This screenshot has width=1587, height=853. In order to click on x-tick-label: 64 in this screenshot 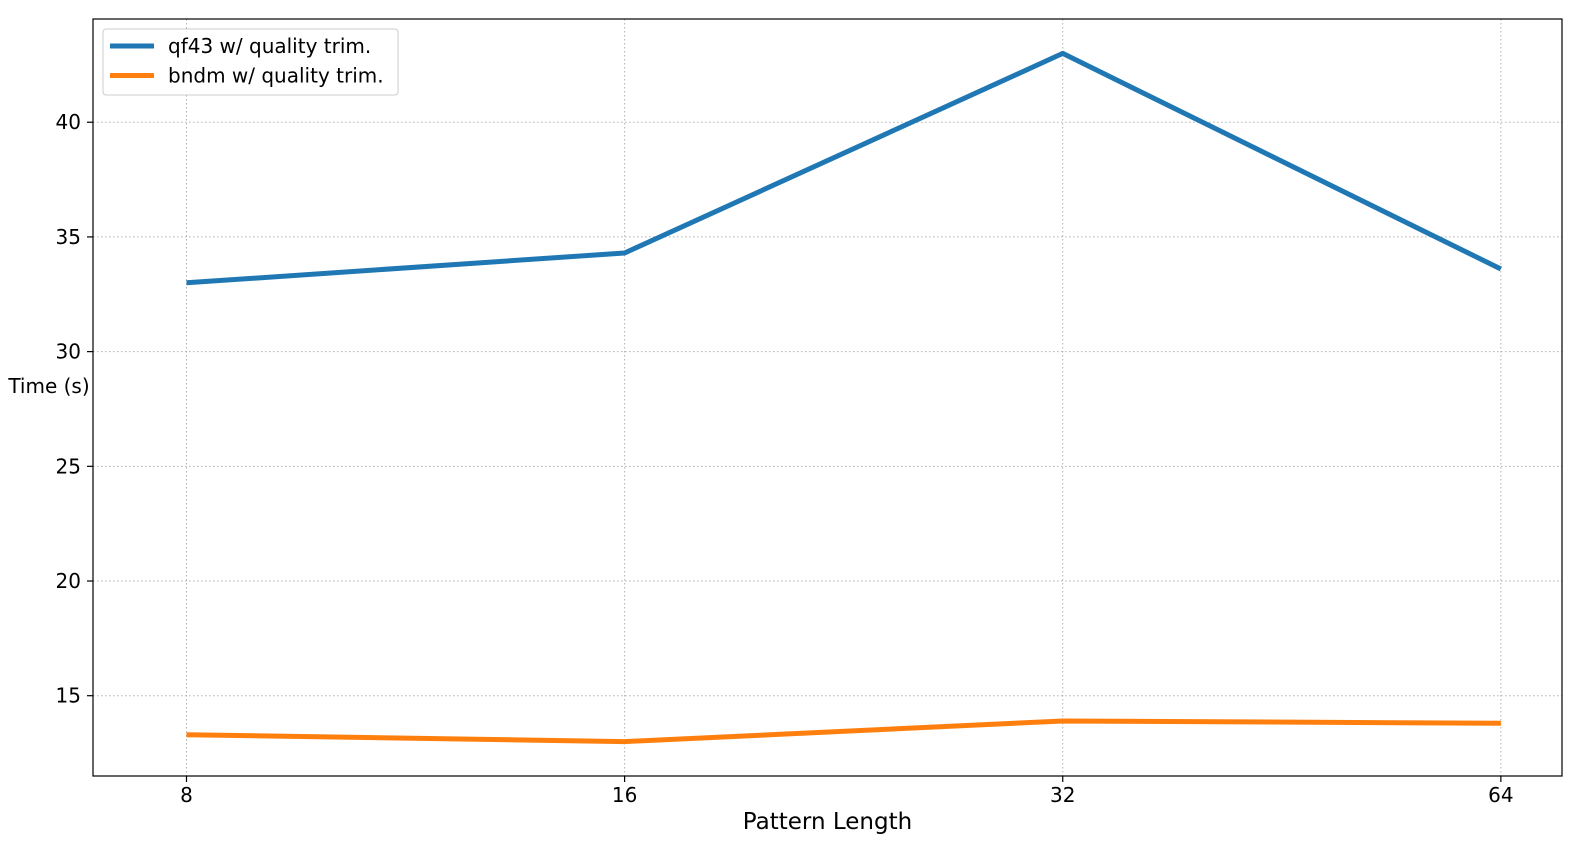, I will do `click(1500, 795)`.